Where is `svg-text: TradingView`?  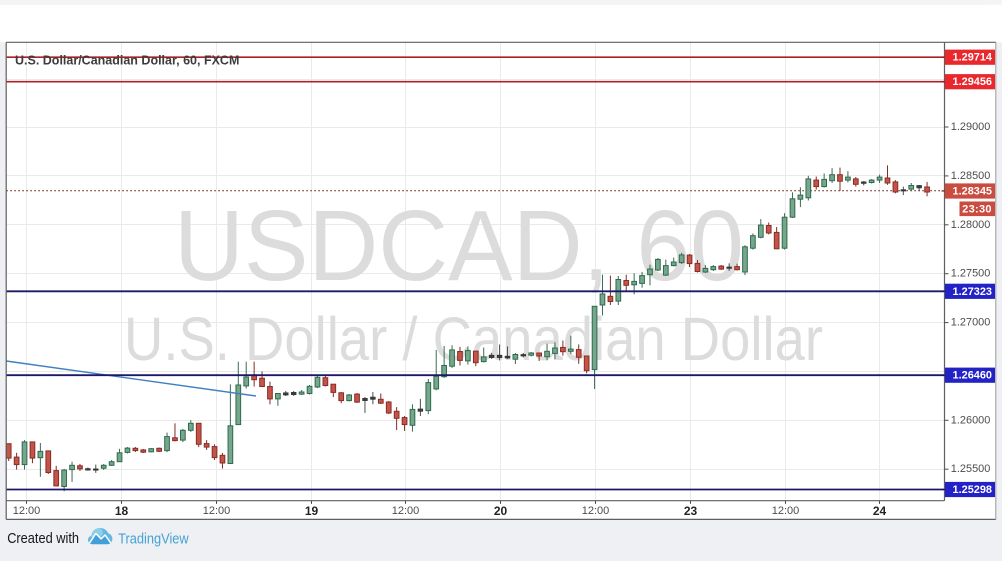 svg-text: TradingView is located at coordinates (153, 539).